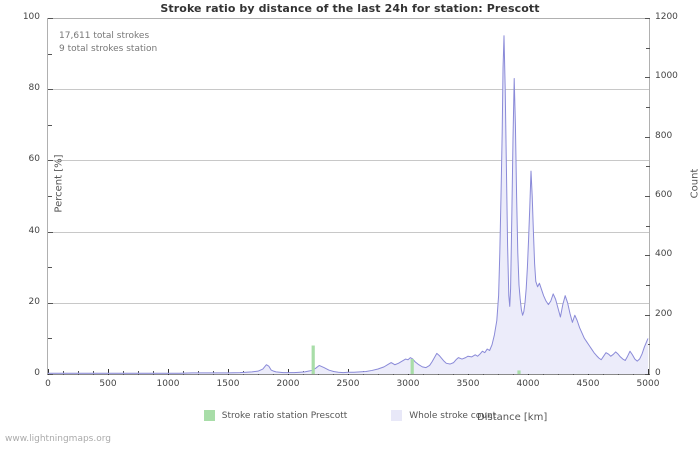  I want to click on y-right-tick-label: 1000, so click(666, 76).